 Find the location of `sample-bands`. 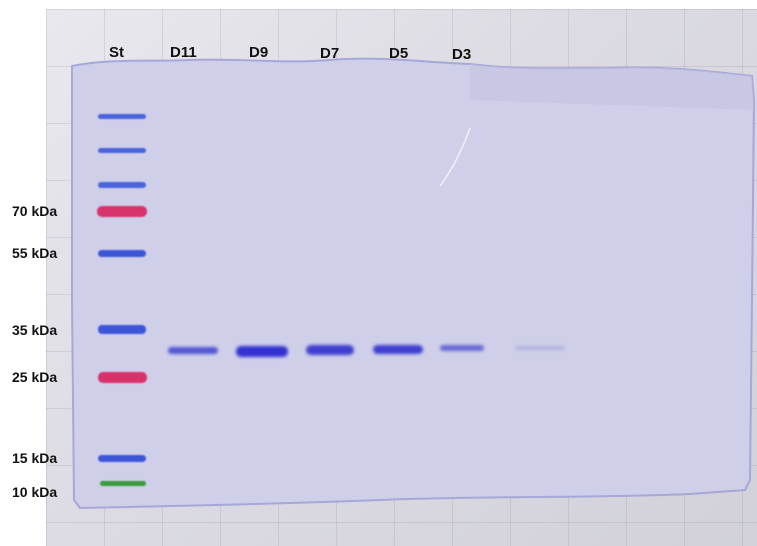

sample-bands is located at coordinates (366, 351).